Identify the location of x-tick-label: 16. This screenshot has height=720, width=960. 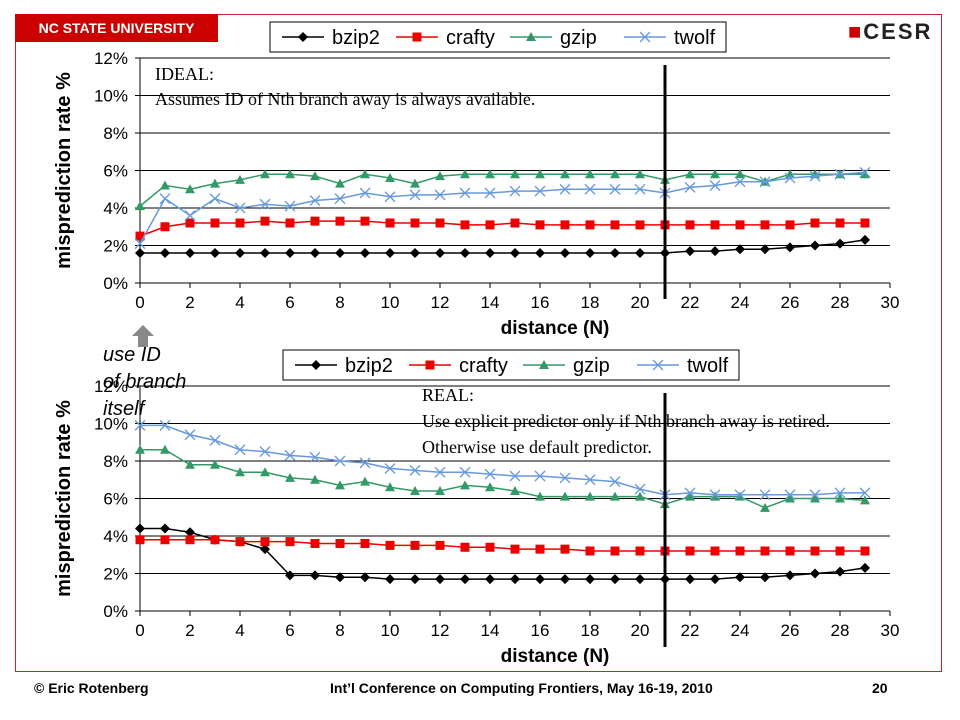
(540, 630).